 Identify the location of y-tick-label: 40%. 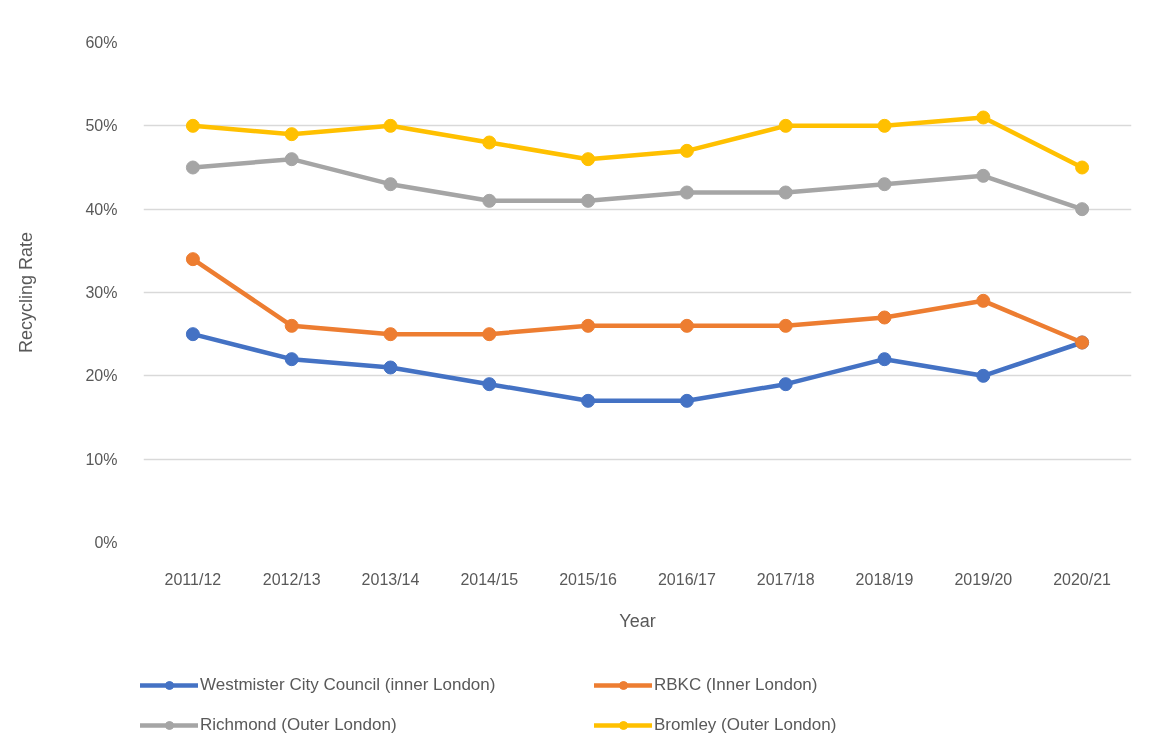
(101, 209).